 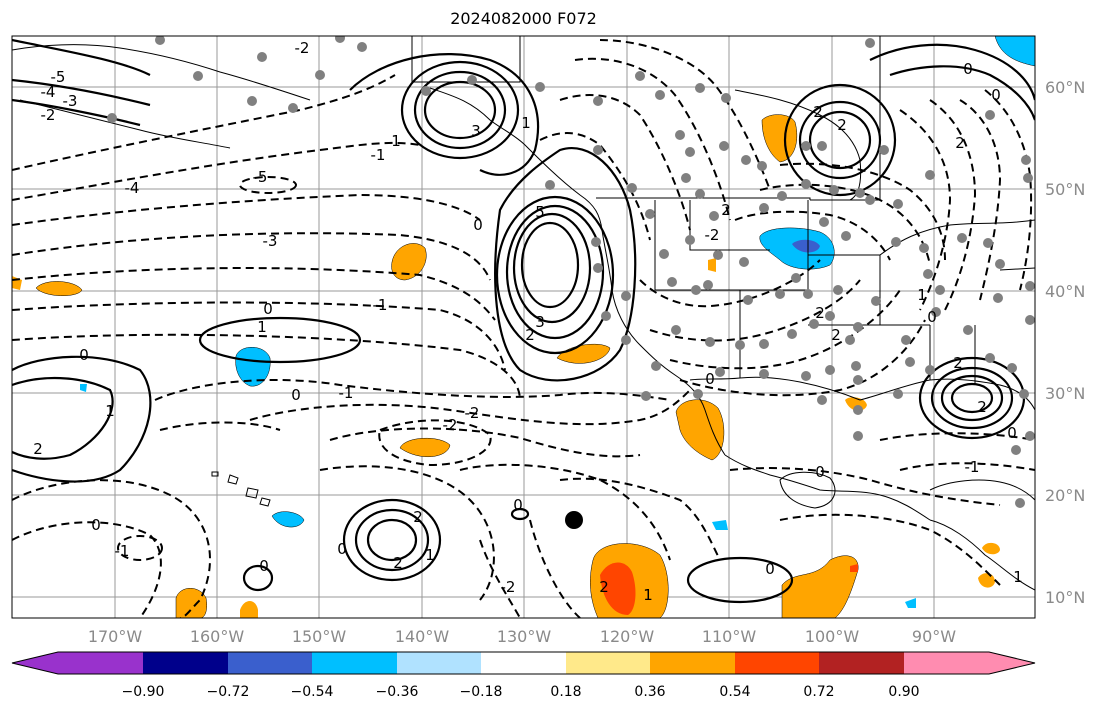 What do you see at coordinates (540, 212) in the screenshot?
I see `contour-label: 5` at bounding box center [540, 212].